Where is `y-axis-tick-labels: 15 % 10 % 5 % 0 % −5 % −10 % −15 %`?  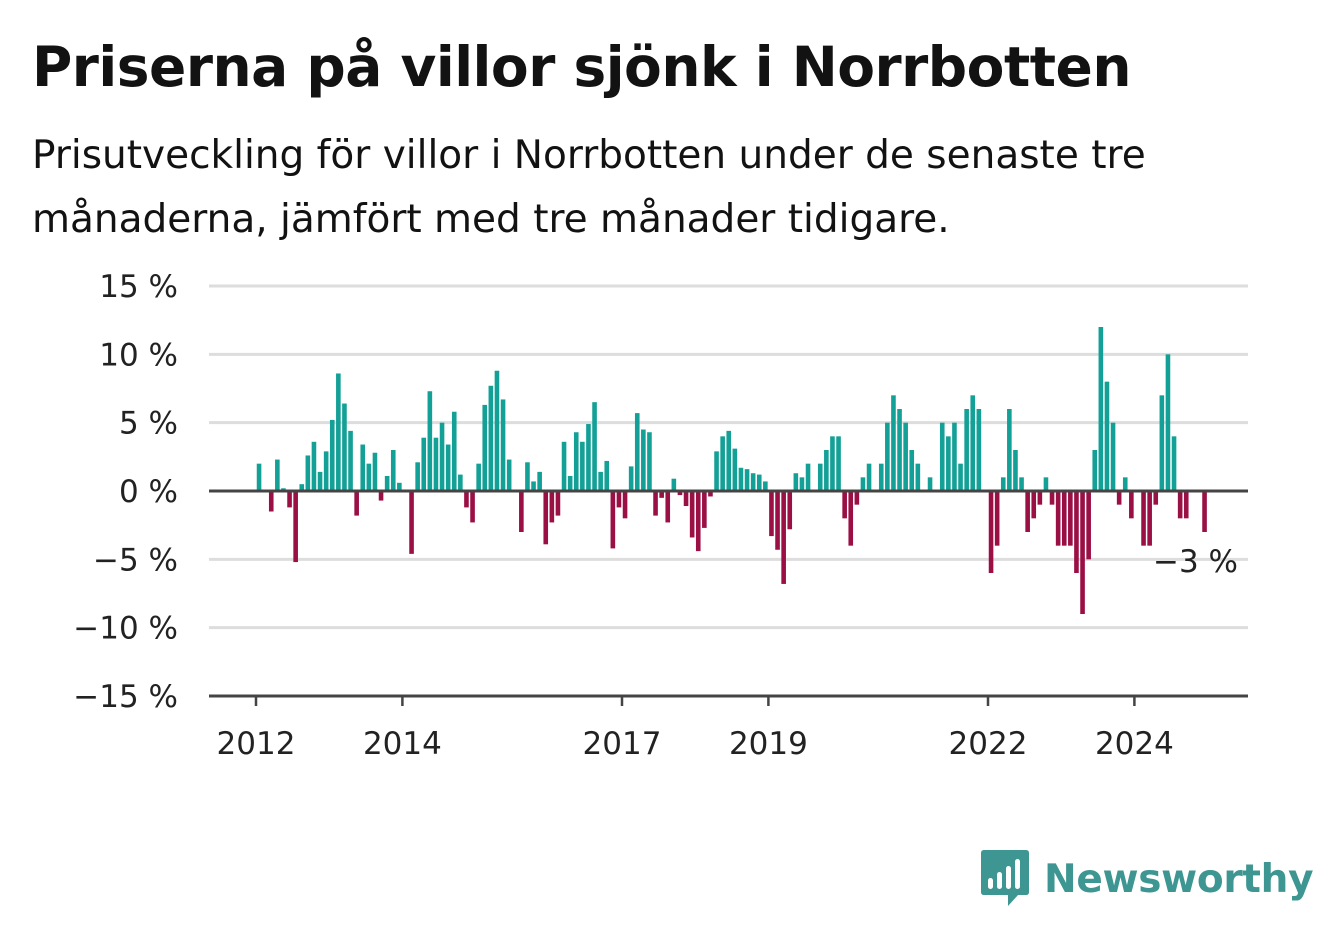 y-axis-tick-labels: 15 % 10 % 5 % 0 % −5 % −10 % −15 % is located at coordinates (125, 492).